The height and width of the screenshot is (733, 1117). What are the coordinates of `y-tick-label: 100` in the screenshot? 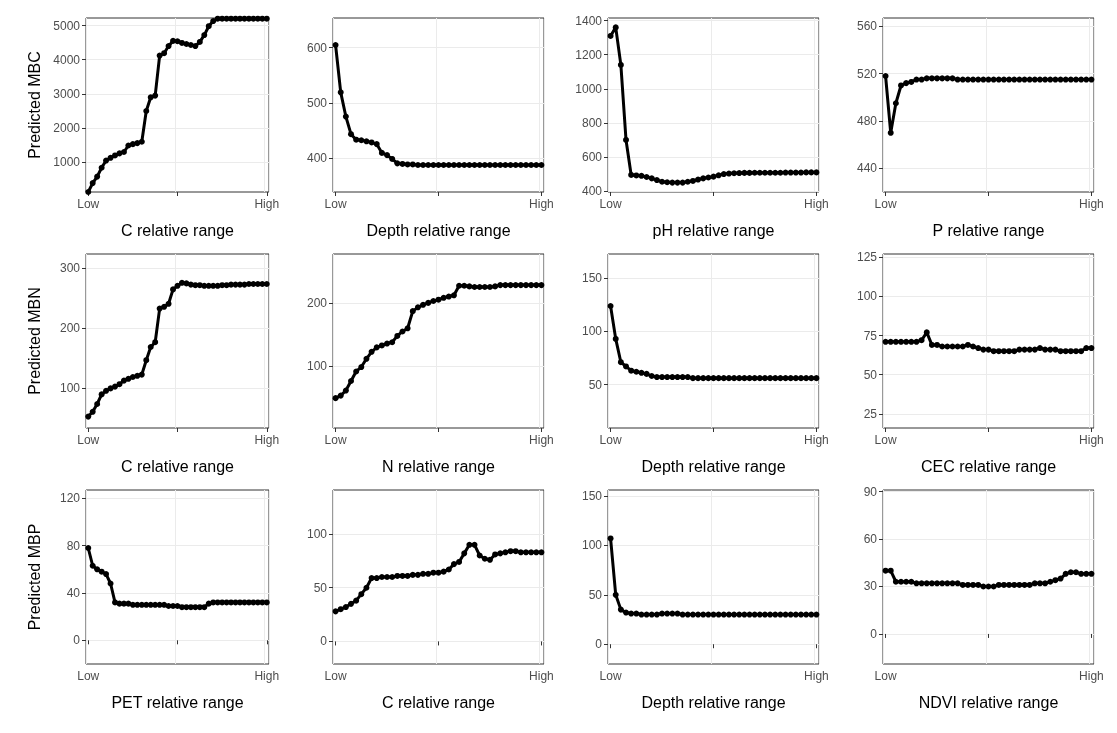 It's located at (317, 366).